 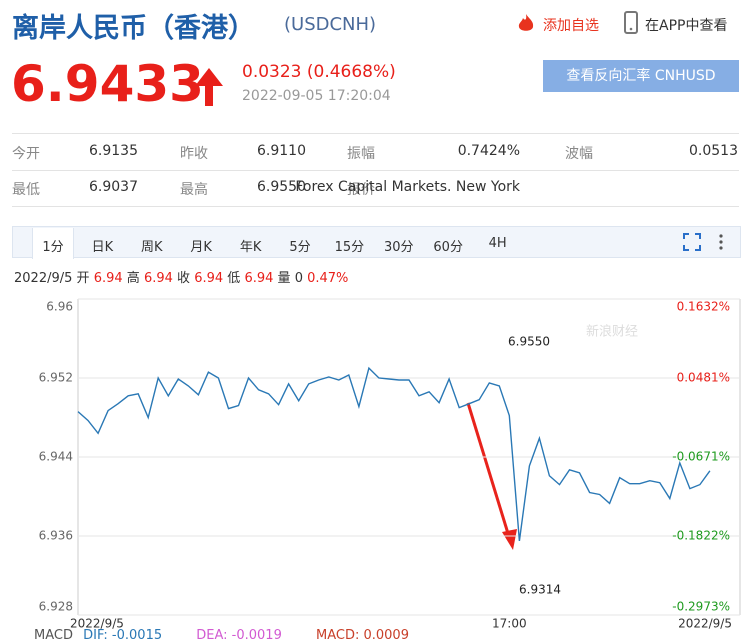 I want to click on watermark: 新浪财经, so click(x=612, y=332).